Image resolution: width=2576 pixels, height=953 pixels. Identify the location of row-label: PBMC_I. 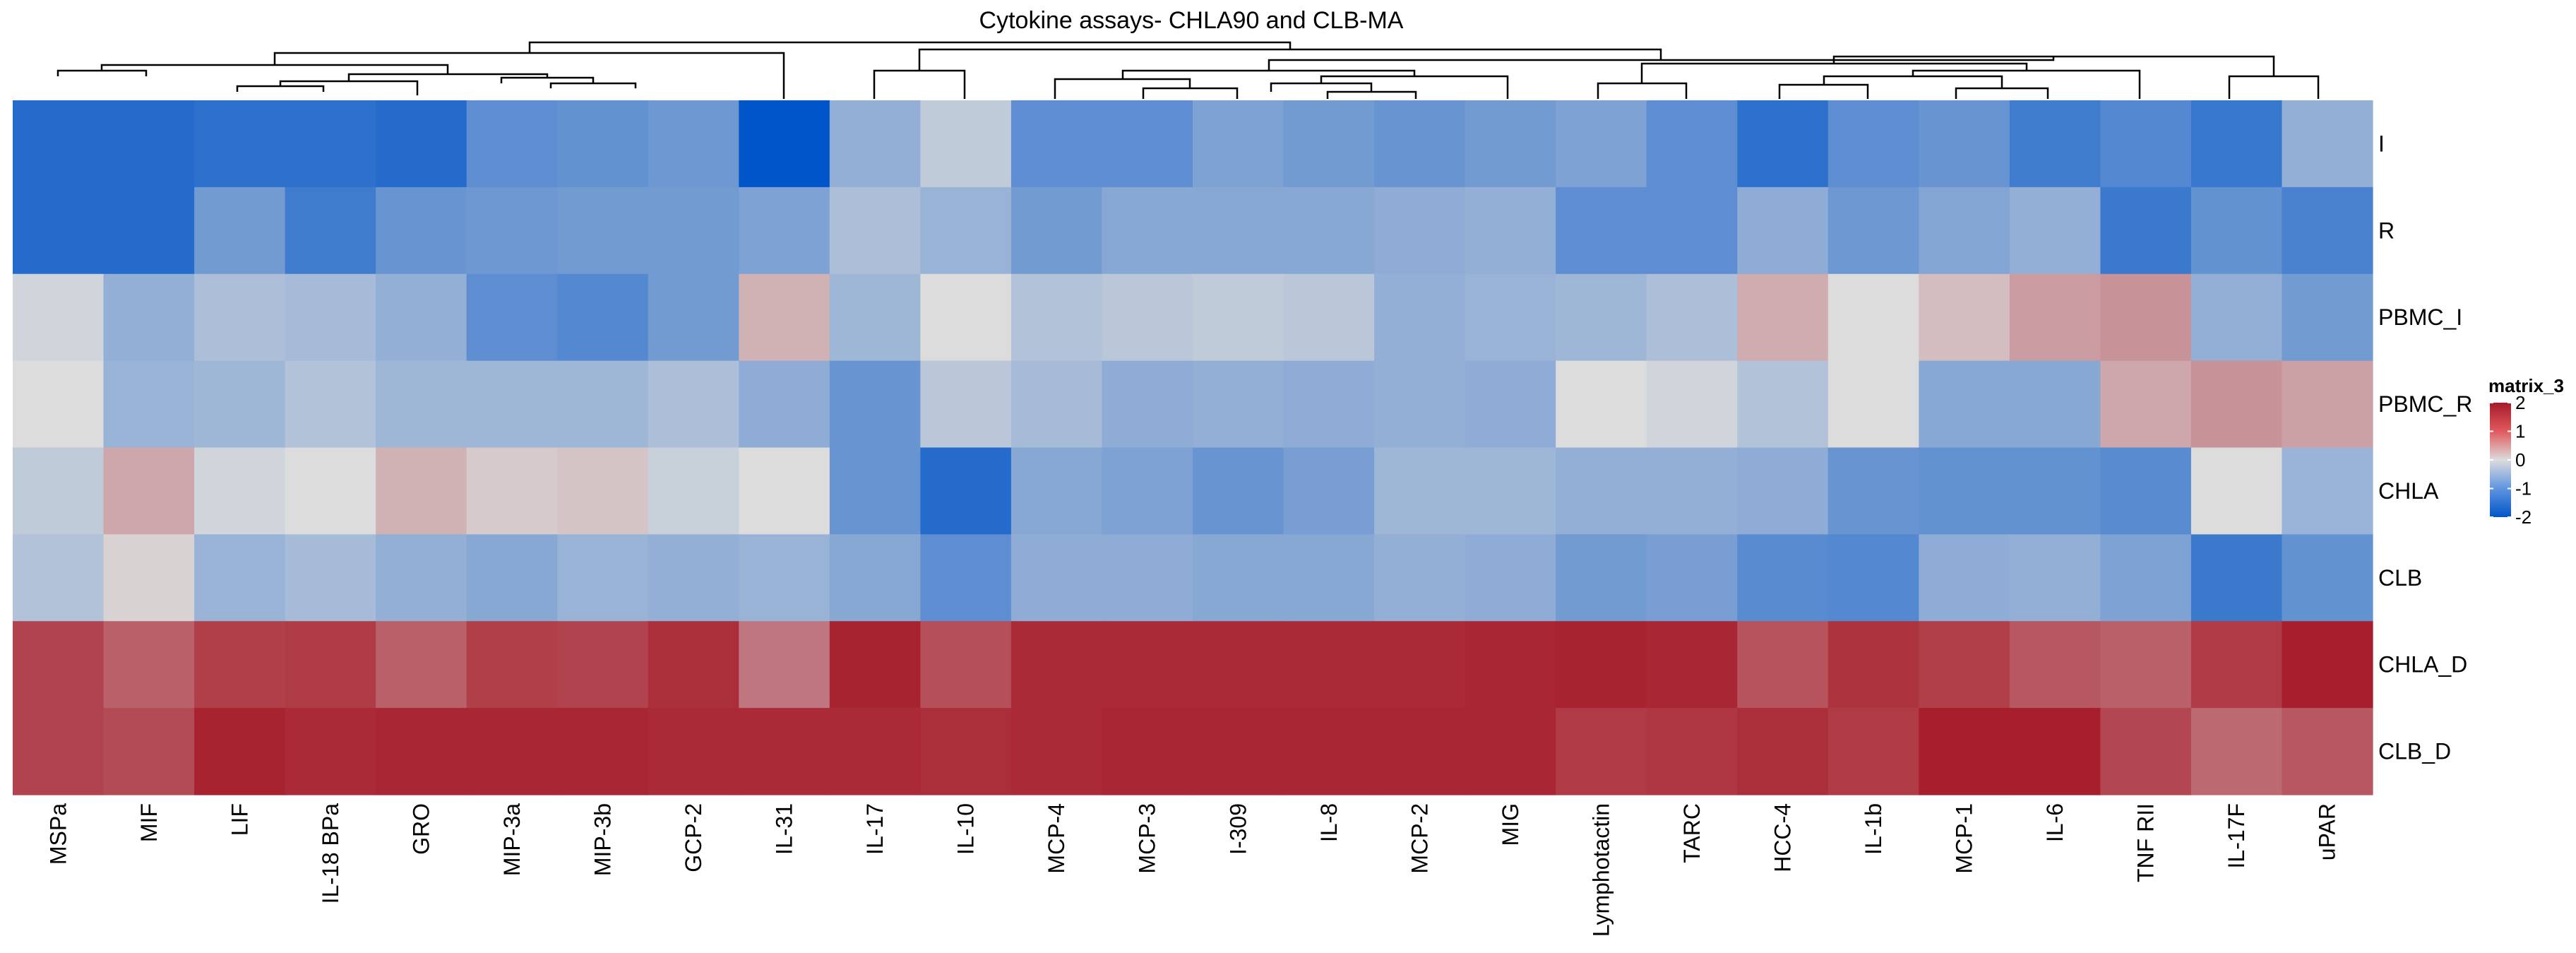
(2420, 317).